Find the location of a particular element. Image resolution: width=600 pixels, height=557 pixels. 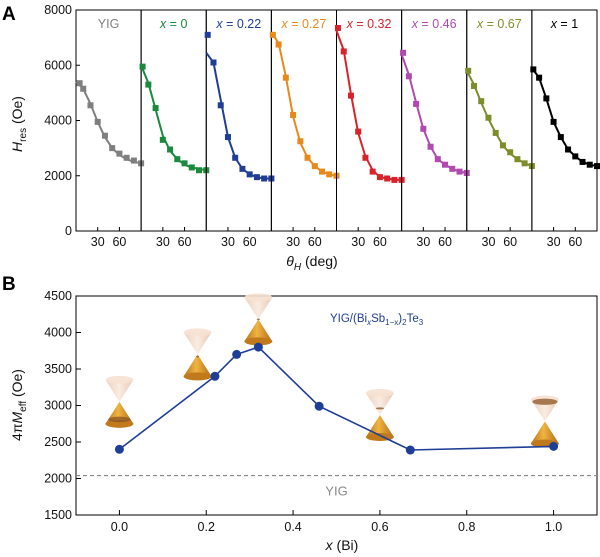

panel-b-xtick-label: 0.8 is located at coordinates (466, 527).